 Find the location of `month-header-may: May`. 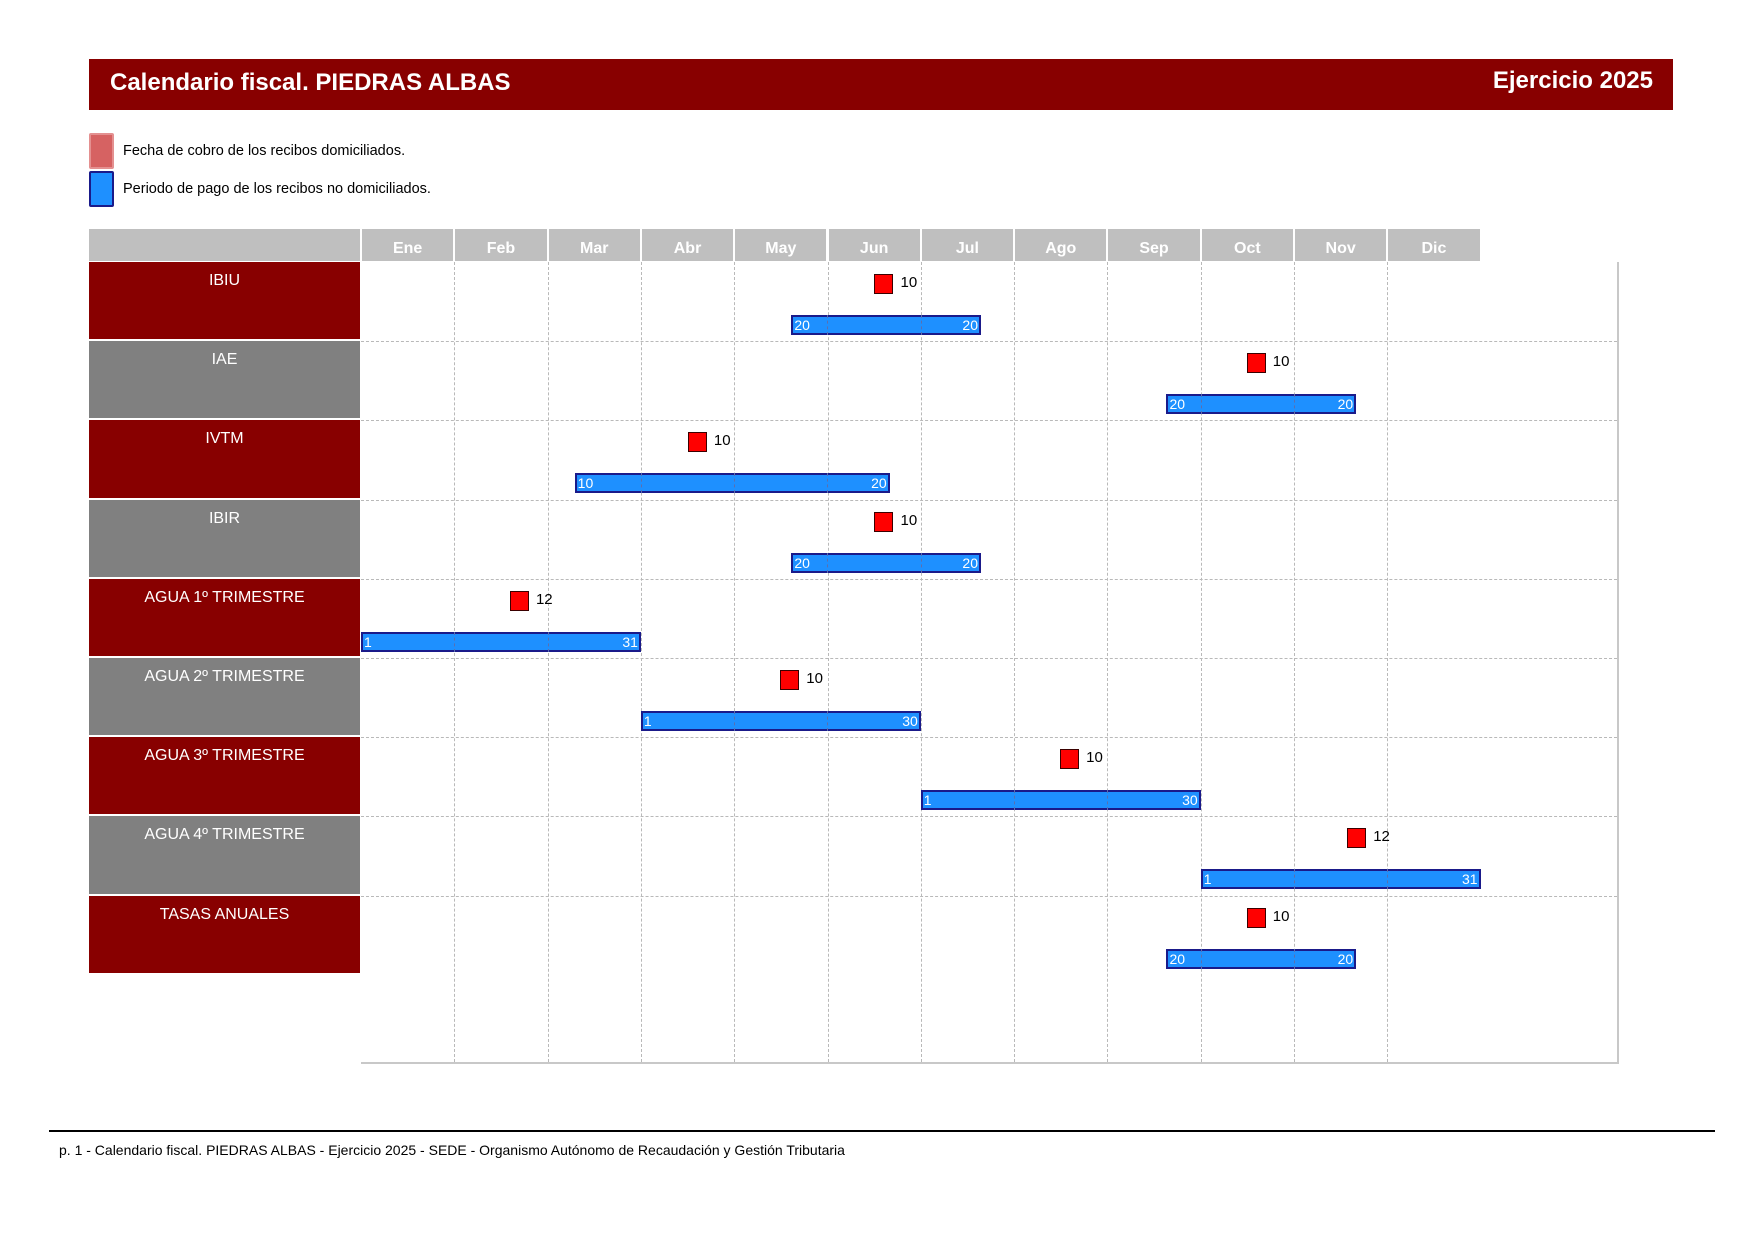

month-header-may: May is located at coordinates (781, 245).